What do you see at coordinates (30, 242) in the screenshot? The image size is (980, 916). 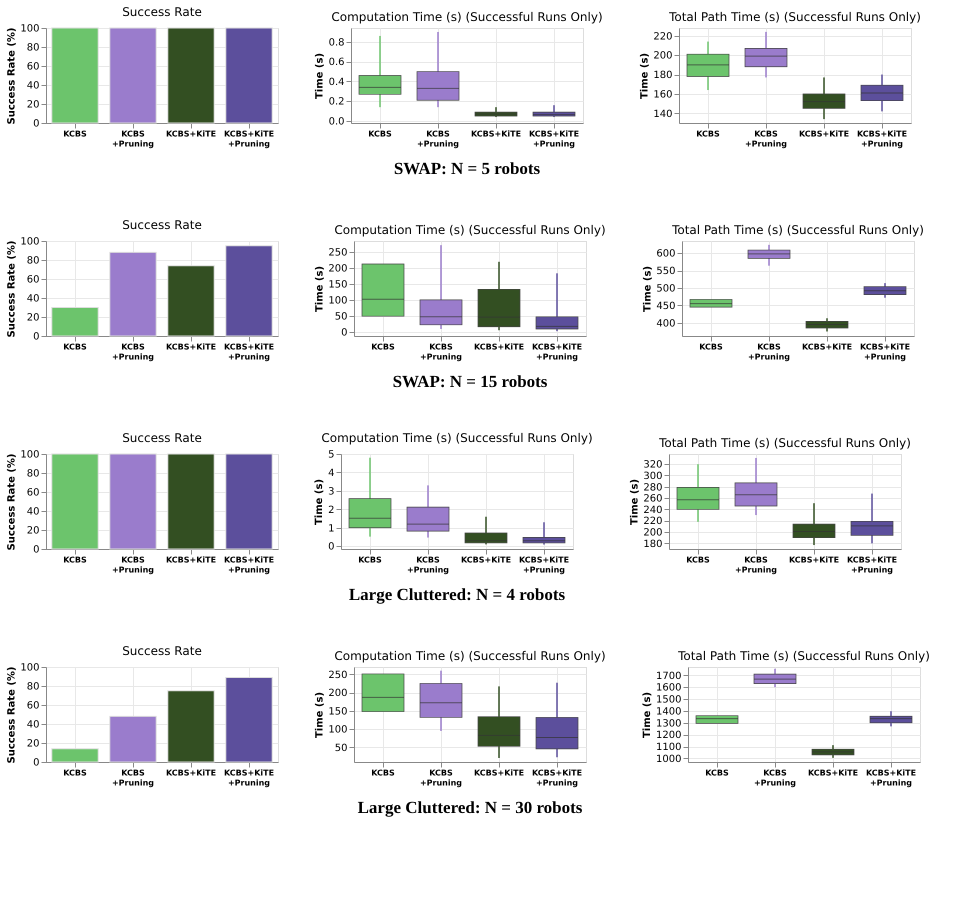 I see `y-tick-label: 100` at bounding box center [30, 242].